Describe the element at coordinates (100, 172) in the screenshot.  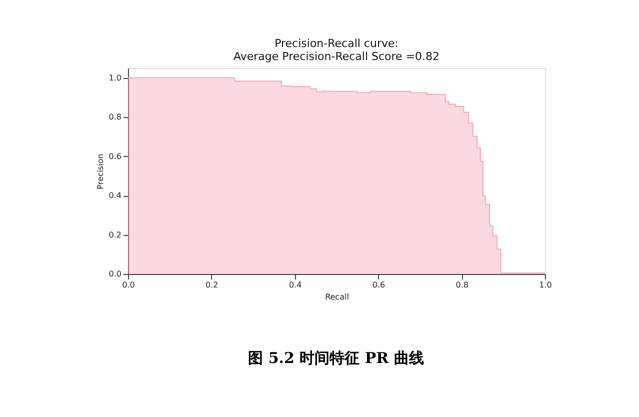
I see `y-axis-title: Precision` at that location.